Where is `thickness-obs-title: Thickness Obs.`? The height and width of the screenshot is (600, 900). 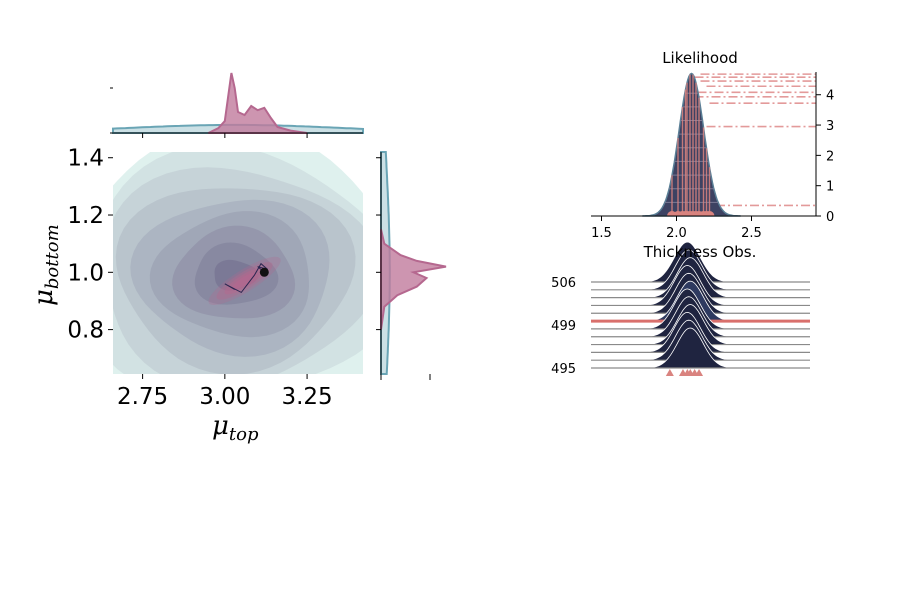
thickness-obs-title: Thickness Obs. is located at coordinates (700, 252).